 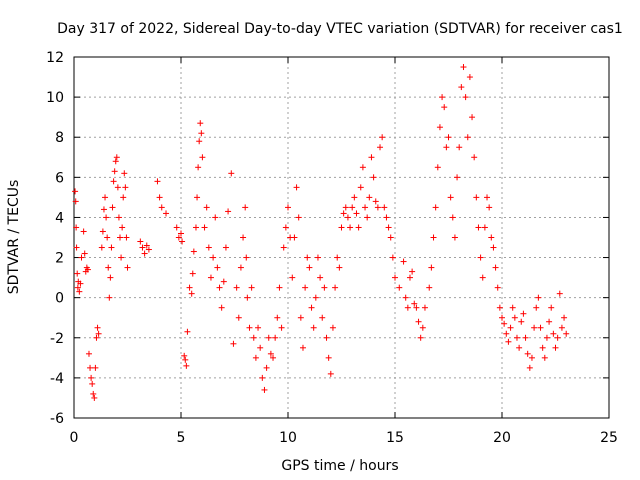 What do you see at coordinates (57, 339) in the screenshot?
I see `y-tick-label: -2` at bounding box center [57, 339].